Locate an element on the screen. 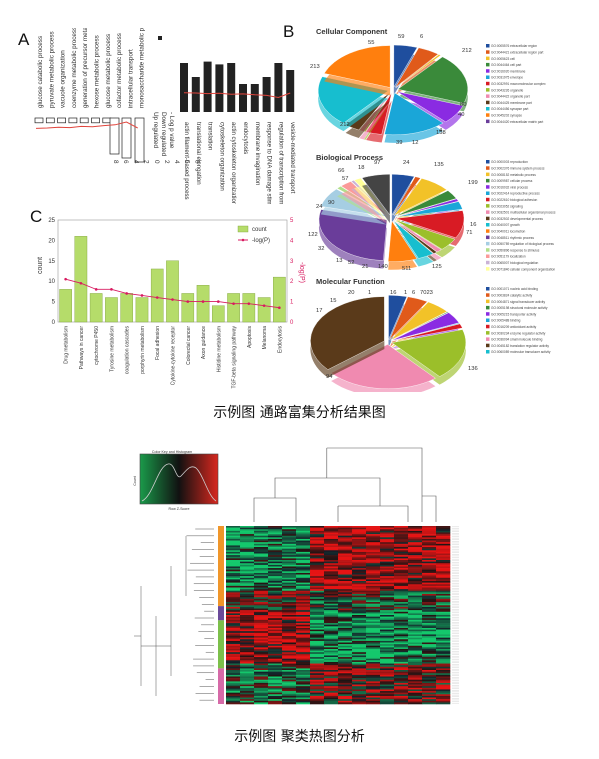  pie-value-label: 4 is located at coordinates (441, 131).